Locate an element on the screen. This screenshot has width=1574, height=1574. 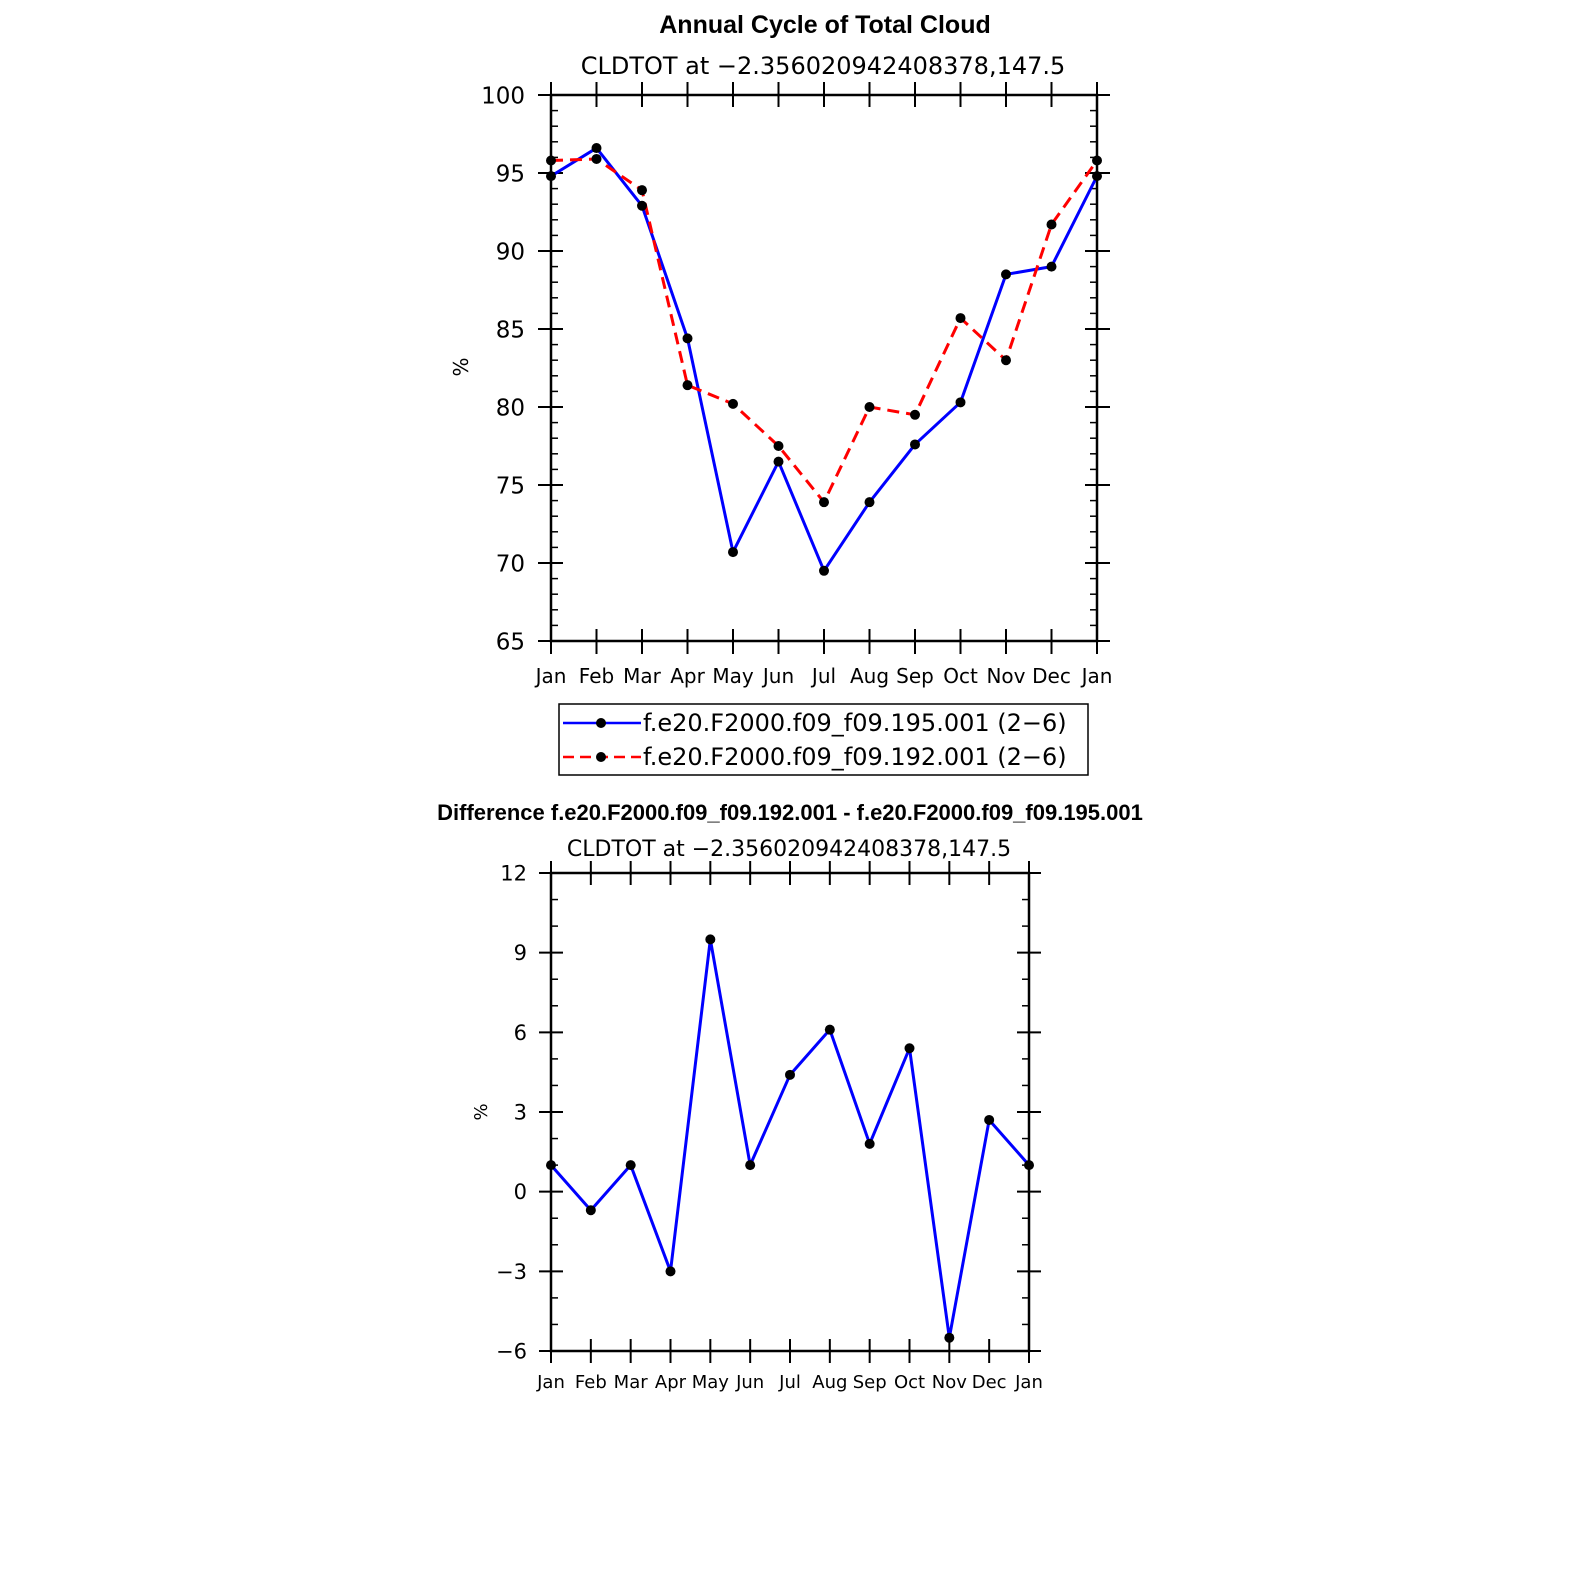
y-tick-label: 100 is located at coordinates (503, 96).